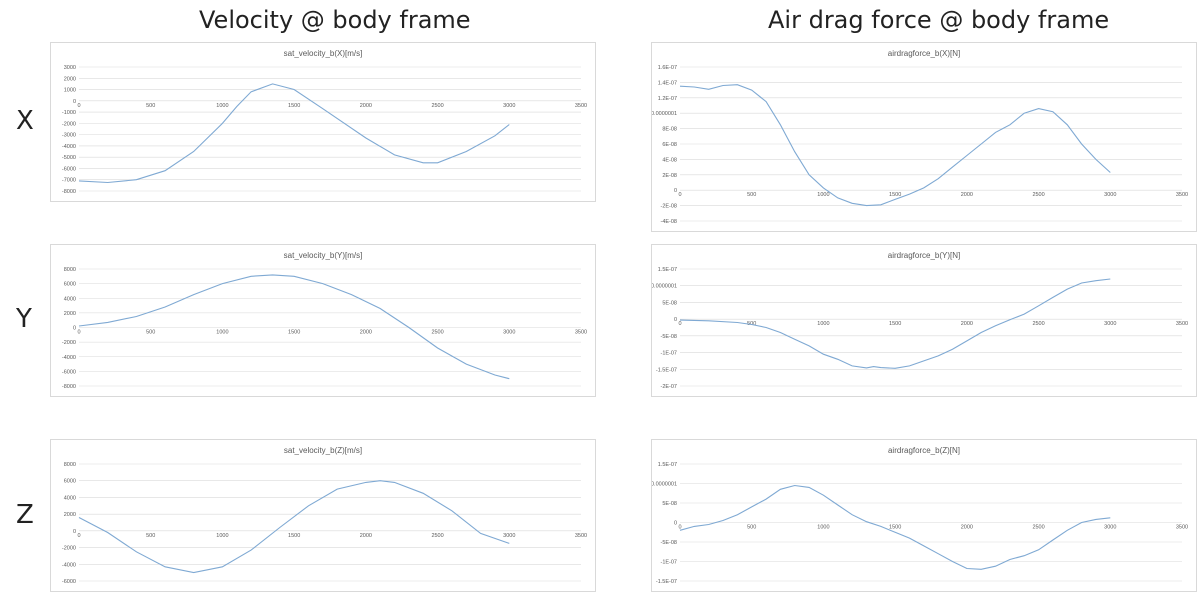 This screenshot has height=596, width=1198. Describe the element at coordinates (69, 181) in the screenshot. I see `y-tick-label: -7000` at that location.